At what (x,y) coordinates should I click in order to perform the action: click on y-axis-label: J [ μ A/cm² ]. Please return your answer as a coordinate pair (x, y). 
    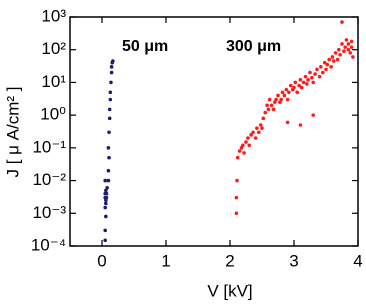
    Looking at the image, I should click on (12, 131).